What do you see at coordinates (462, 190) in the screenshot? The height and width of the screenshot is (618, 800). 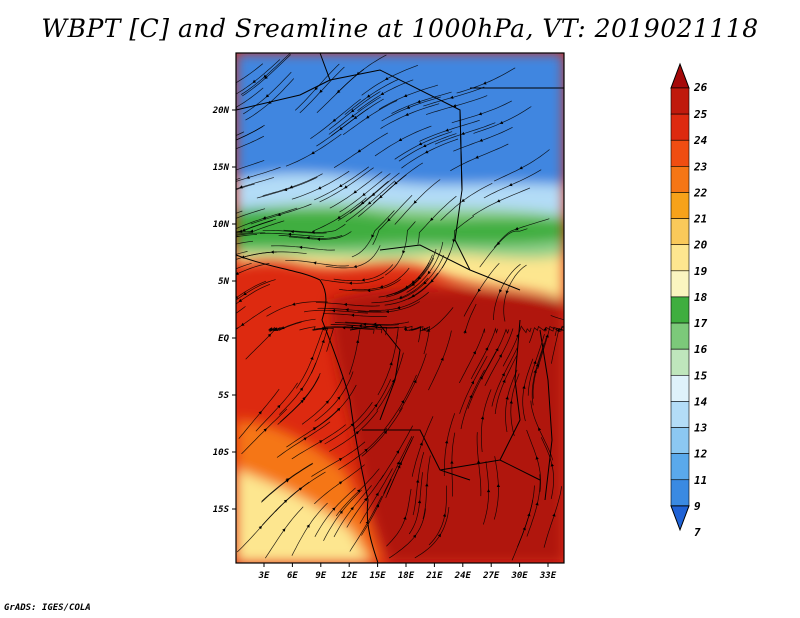 I see `border-chad-sudan` at bounding box center [462, 190].